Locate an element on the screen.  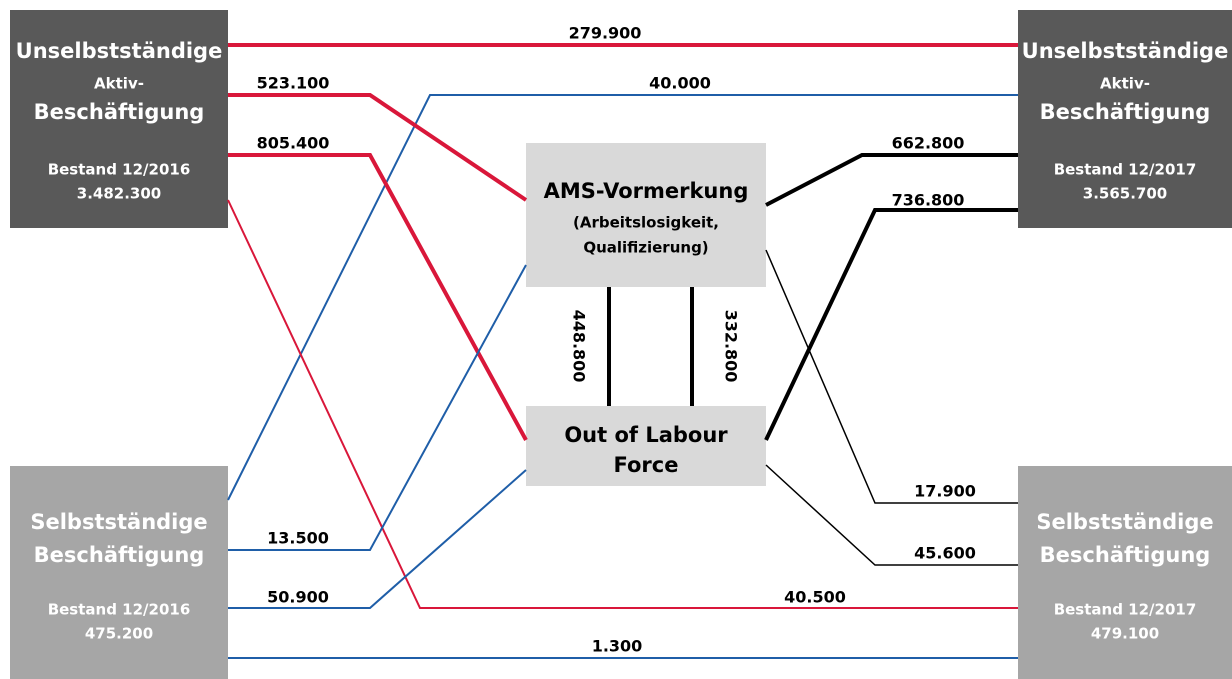
flow-label: 332.800 is located at coordinates (731, 346).